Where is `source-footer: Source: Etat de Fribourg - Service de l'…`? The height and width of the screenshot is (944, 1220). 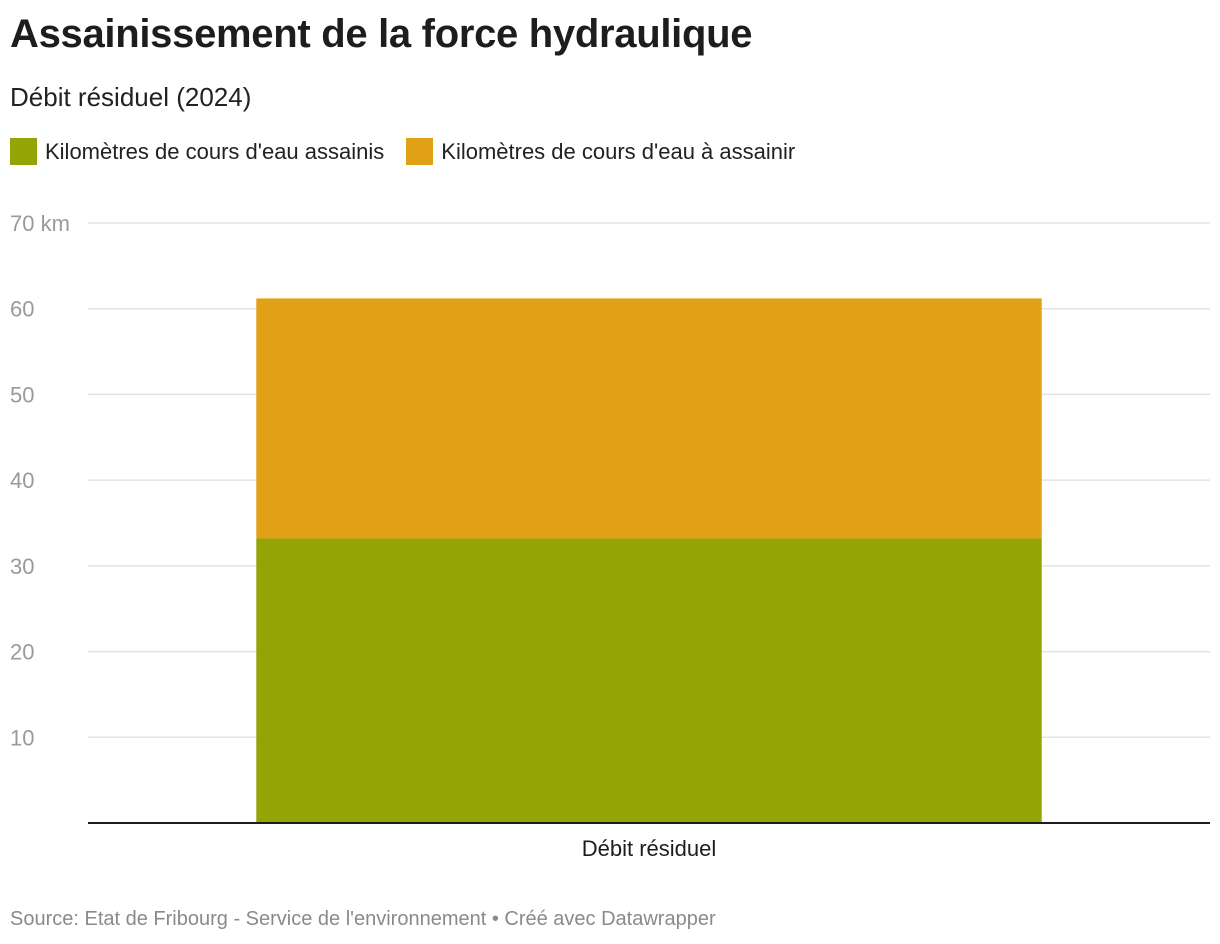 source-footer: Source: Etat de Fribourg - Service de l'… is located at coordinates (363, 919).